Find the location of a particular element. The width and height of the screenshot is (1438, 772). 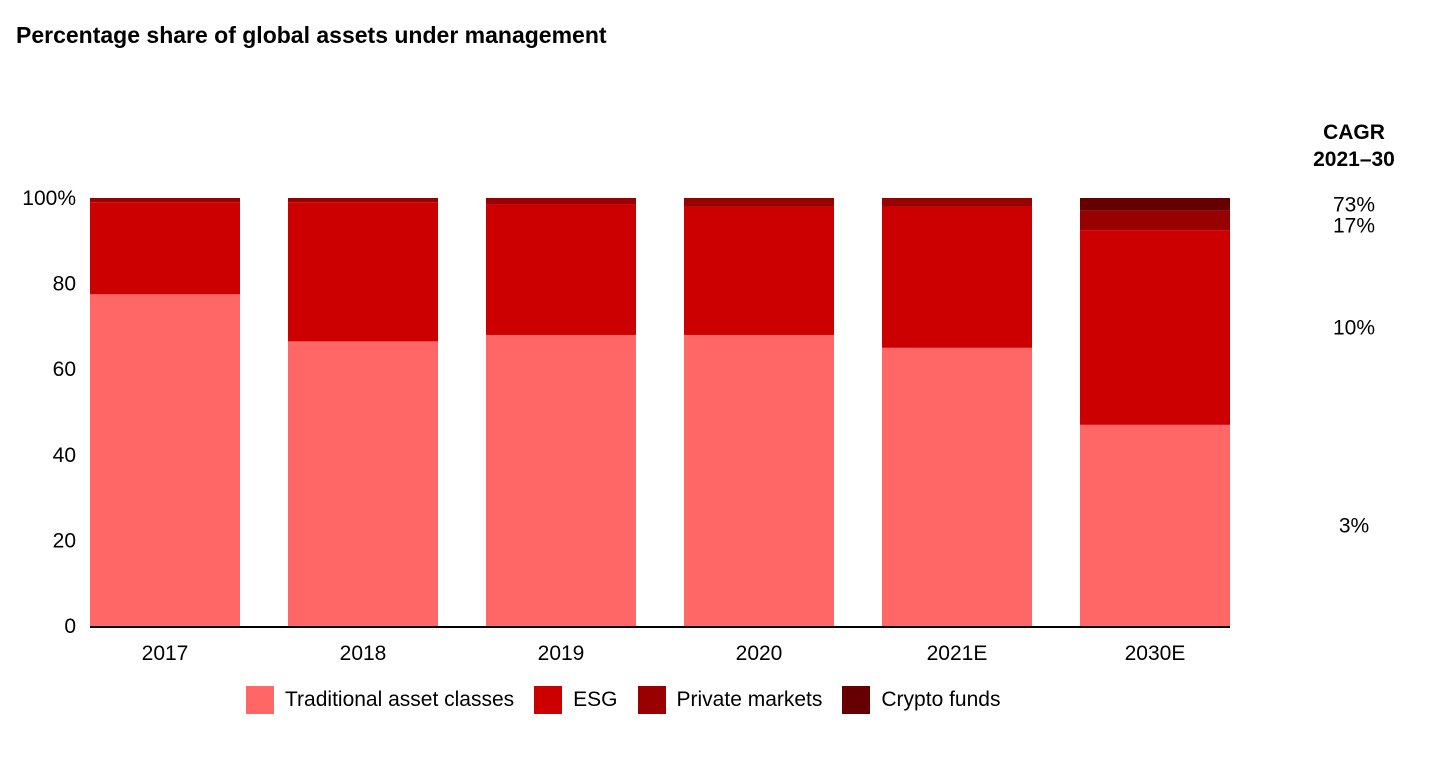

cagr-header-period: 2021–30 is located at coordinates (1354, 159).